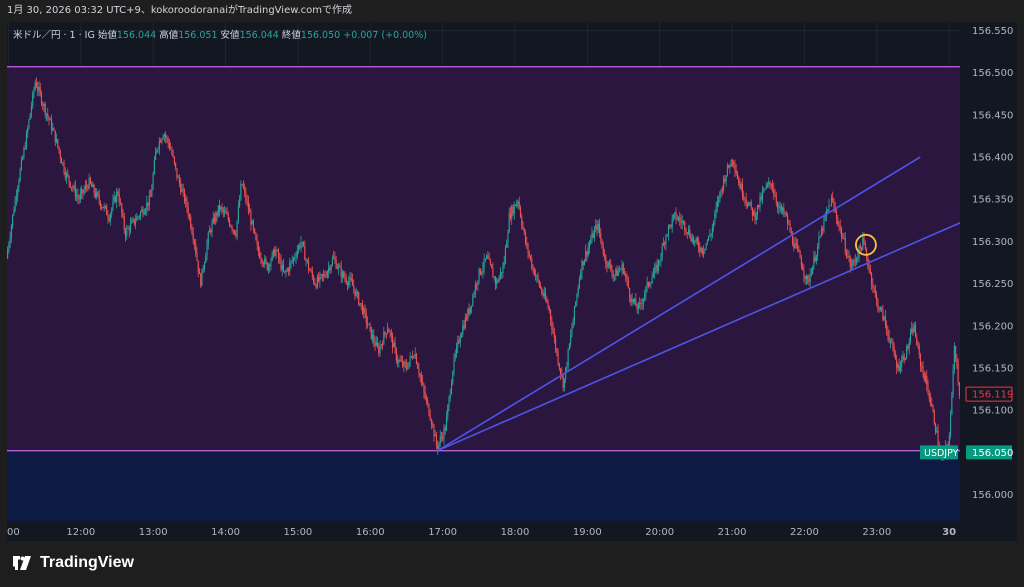 The width and height of the screenshot is (1024, 587). Describe the element at coordinates (22, 563) in the screenshot. I see `tradingview-logo-icon` at that location.